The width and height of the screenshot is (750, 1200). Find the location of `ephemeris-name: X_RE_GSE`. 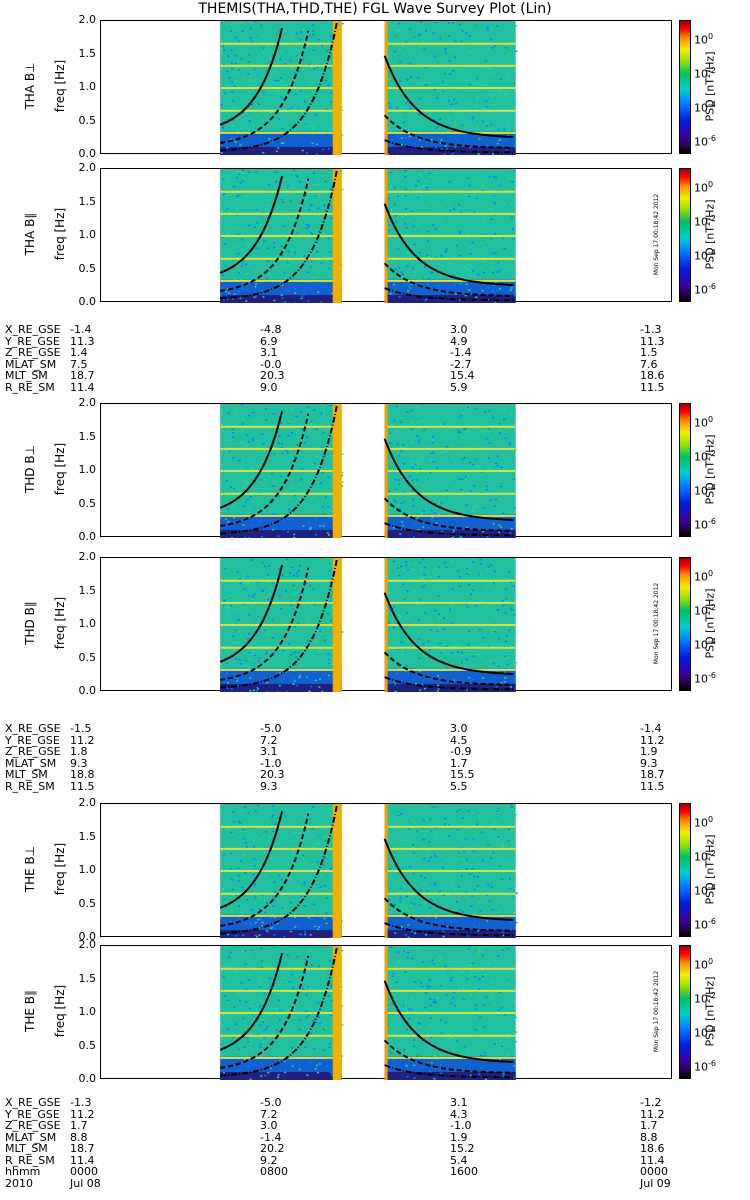

ephemeris-name: X_RE_GSE is located at coordinates (33, 329).